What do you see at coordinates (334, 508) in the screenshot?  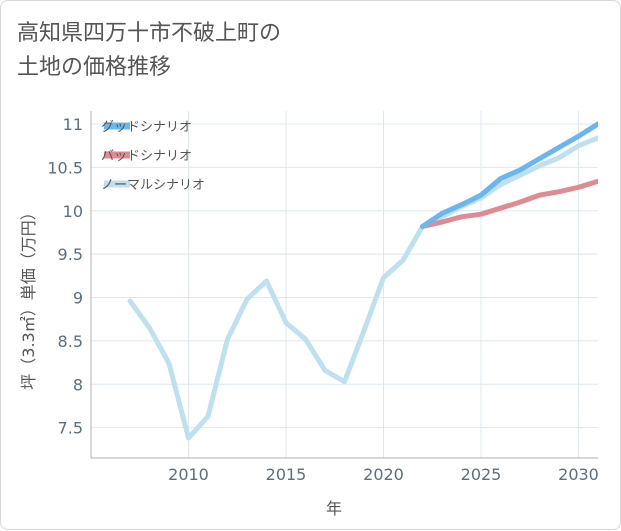 I see `x-axis-title: 年` at bounding box center [334, 508].